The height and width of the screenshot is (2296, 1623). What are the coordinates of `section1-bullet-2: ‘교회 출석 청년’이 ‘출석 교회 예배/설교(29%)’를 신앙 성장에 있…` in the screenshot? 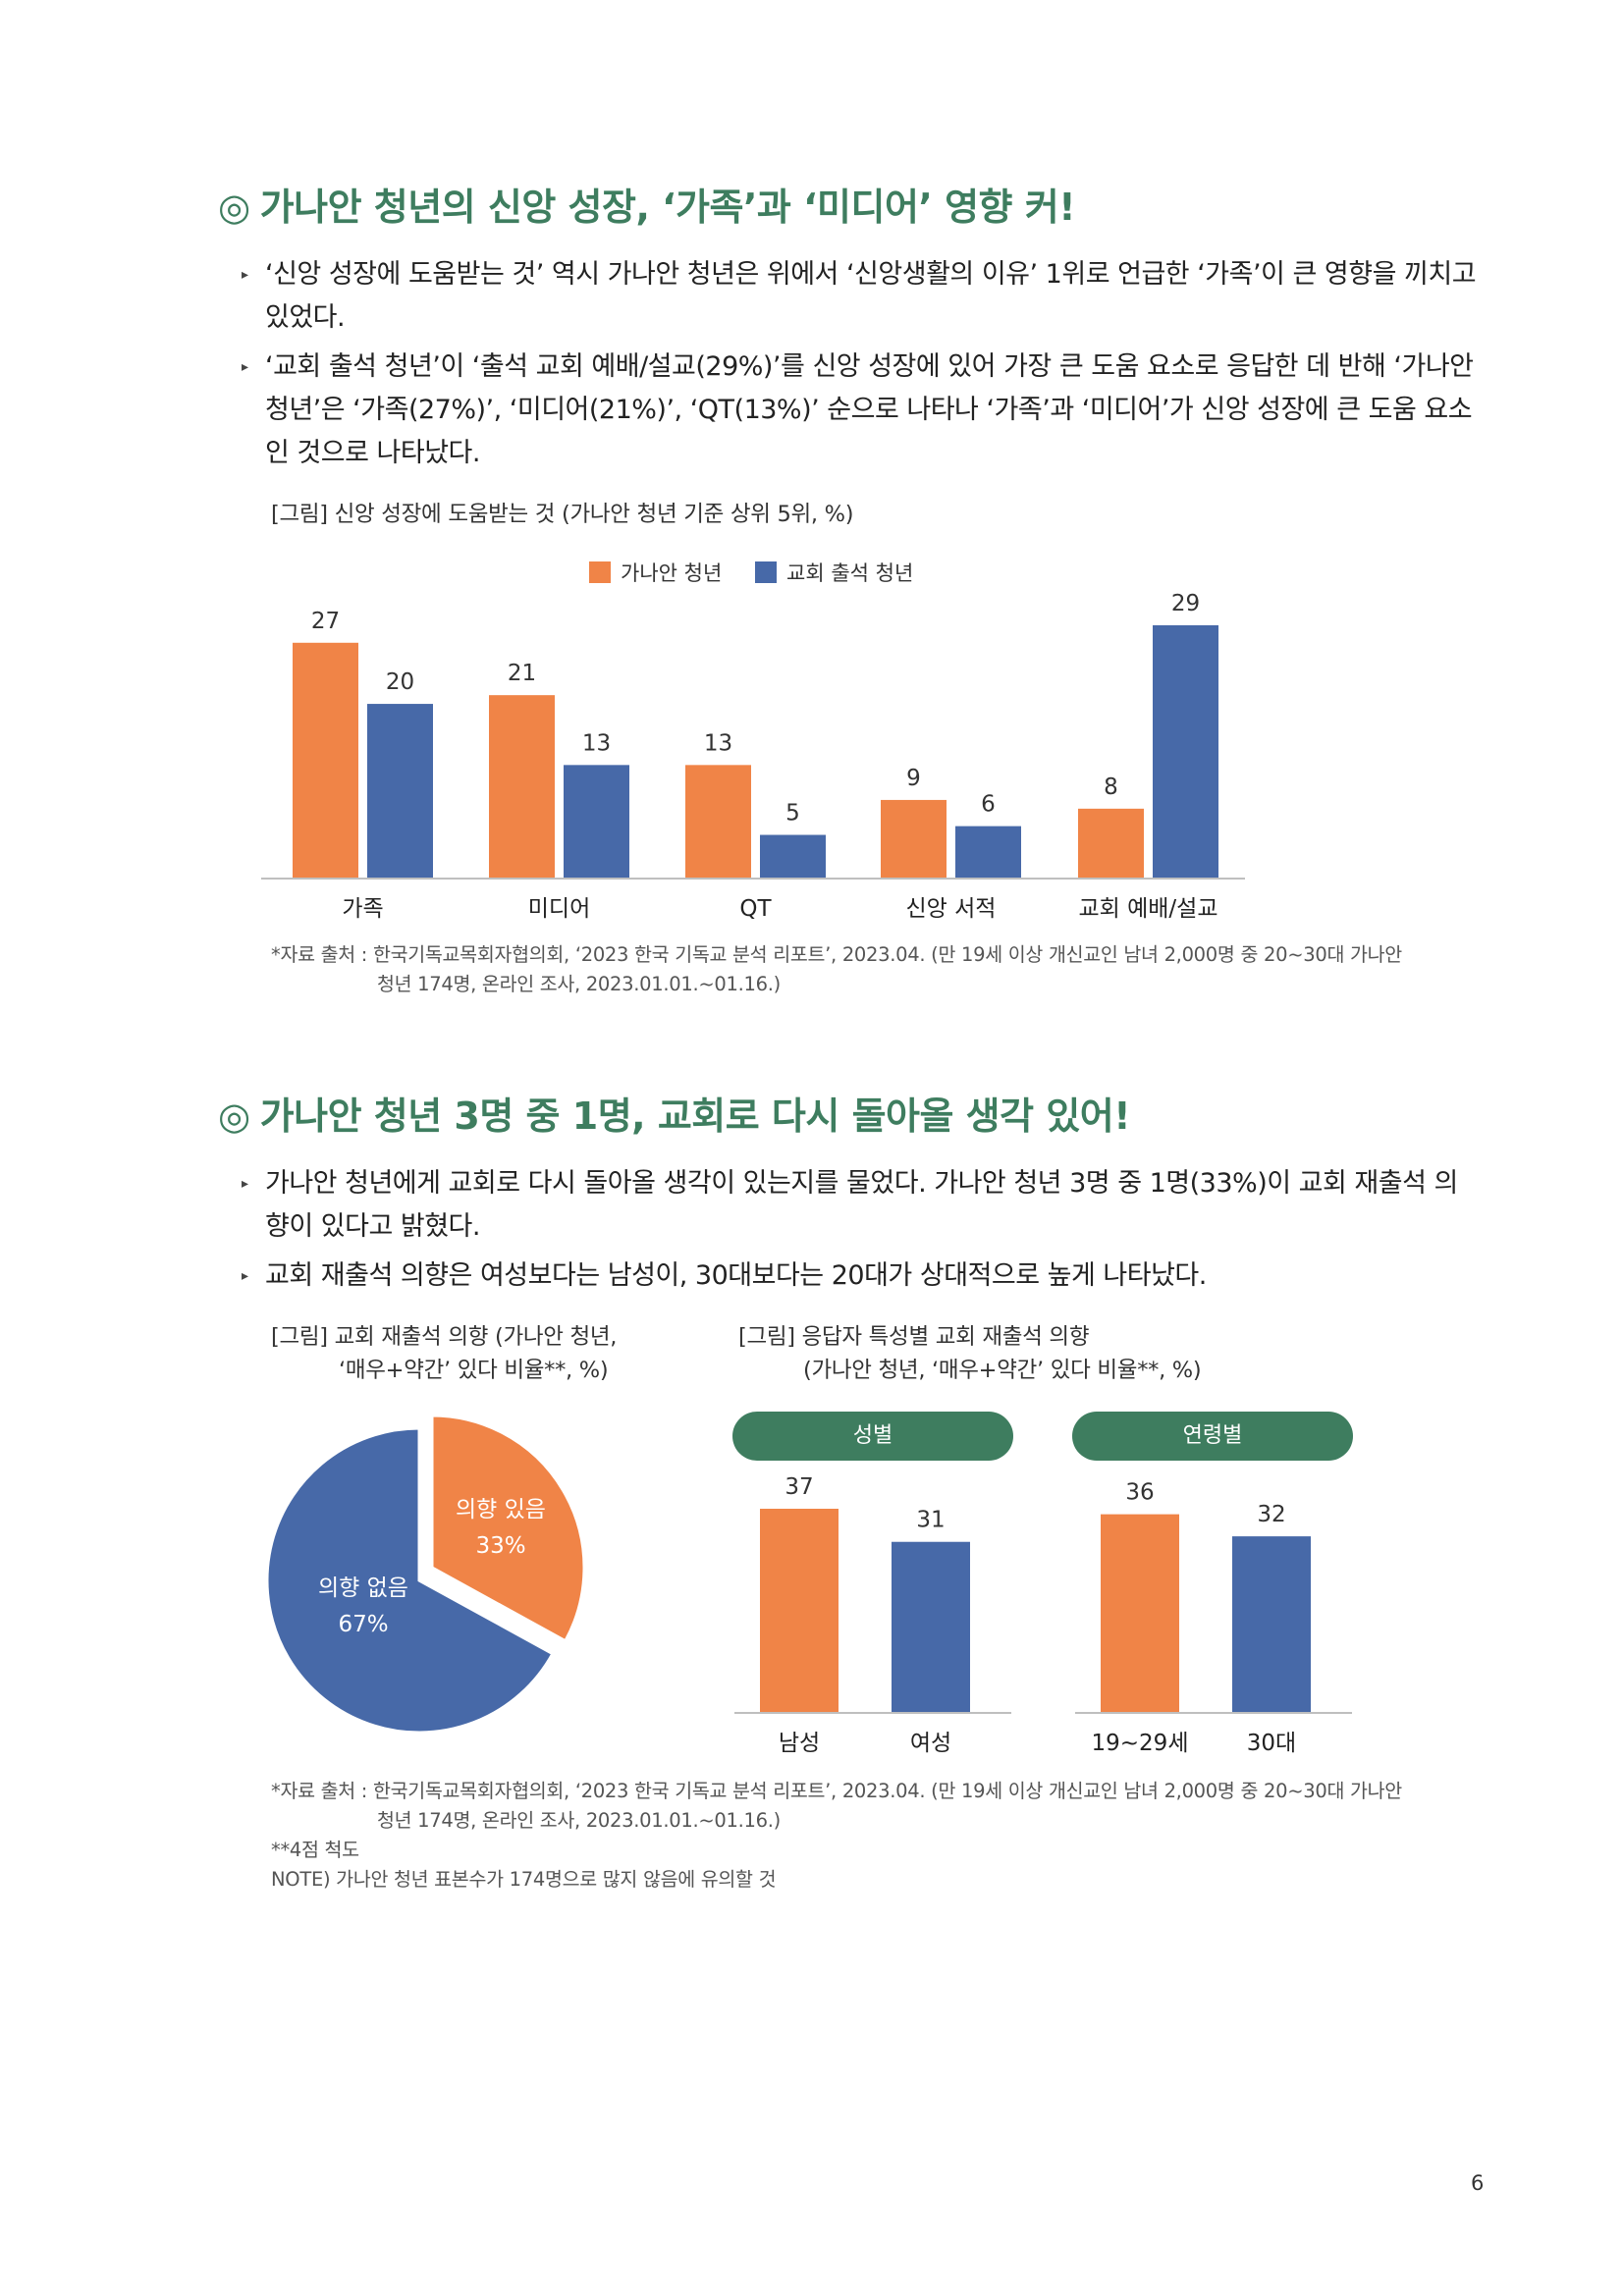 It's located at (869, 409).